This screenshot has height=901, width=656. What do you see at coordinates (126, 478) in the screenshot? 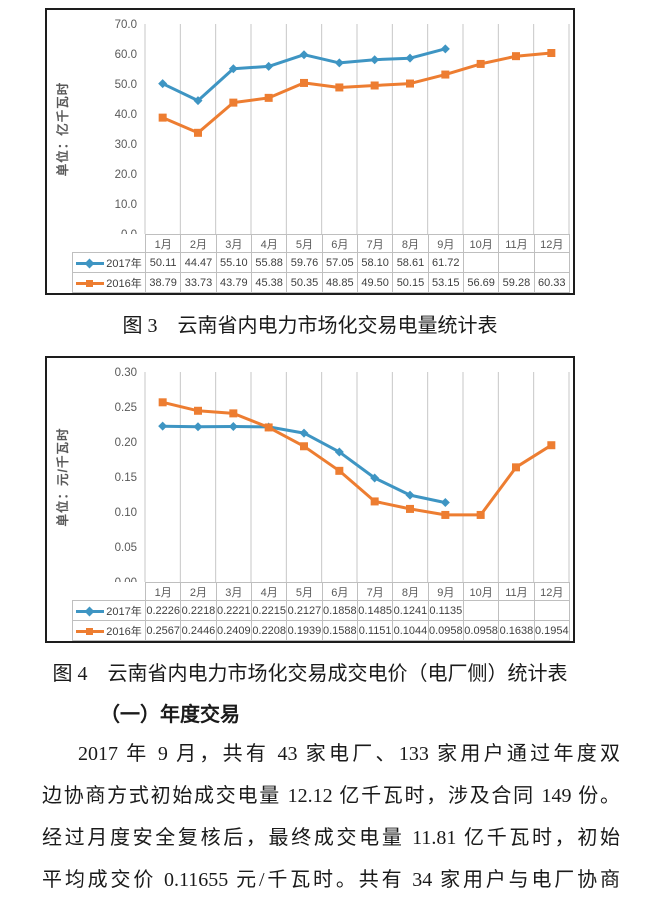
I see `y-tick-label: 0.15` at bounding box center [126, 478].